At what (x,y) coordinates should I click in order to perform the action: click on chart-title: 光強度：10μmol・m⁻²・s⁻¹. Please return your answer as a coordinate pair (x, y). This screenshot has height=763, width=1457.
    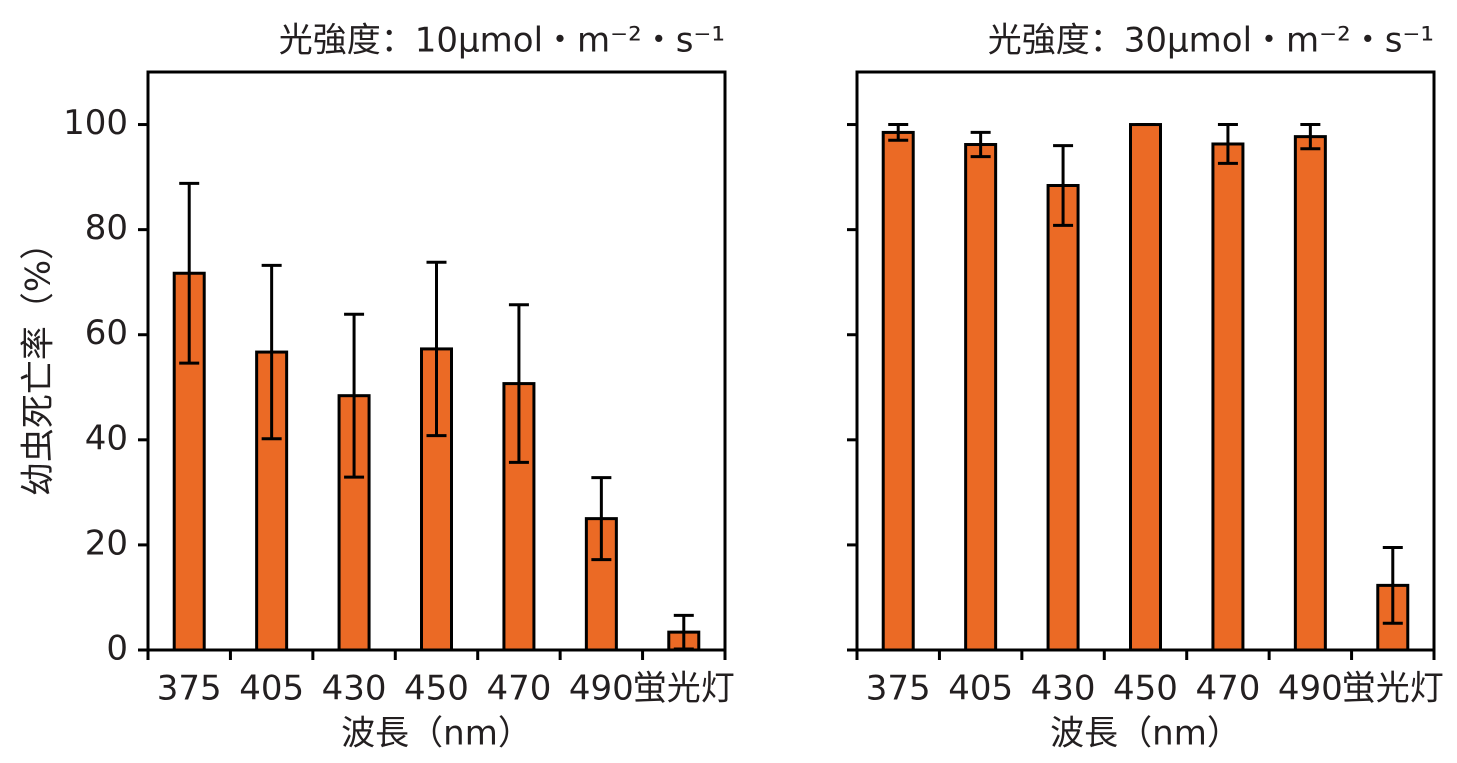
    Looking at the image, I should click on (502, 41).